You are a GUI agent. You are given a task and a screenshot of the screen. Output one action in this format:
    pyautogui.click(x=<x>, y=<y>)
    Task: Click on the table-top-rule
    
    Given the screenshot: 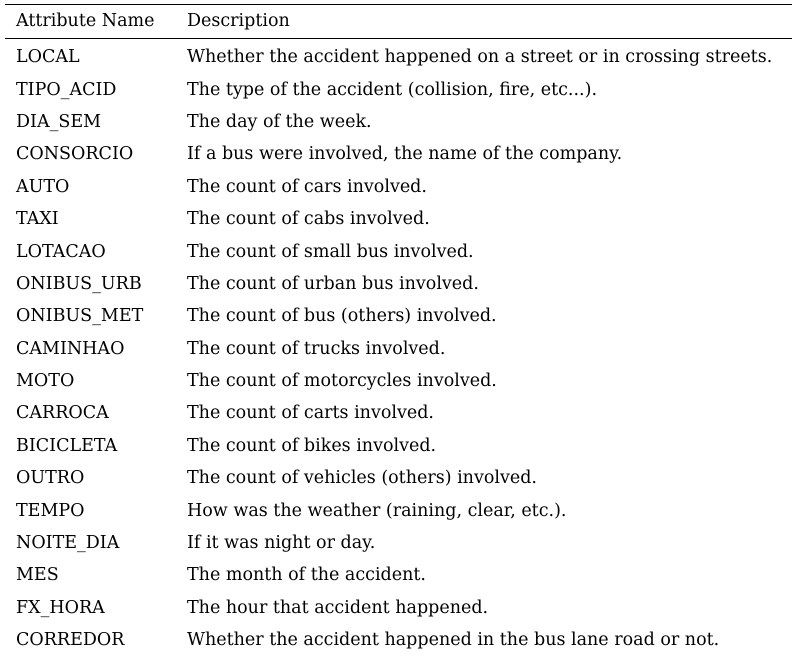 What is the action you would take?
    pyautogui.click(x=398, y=4)
    